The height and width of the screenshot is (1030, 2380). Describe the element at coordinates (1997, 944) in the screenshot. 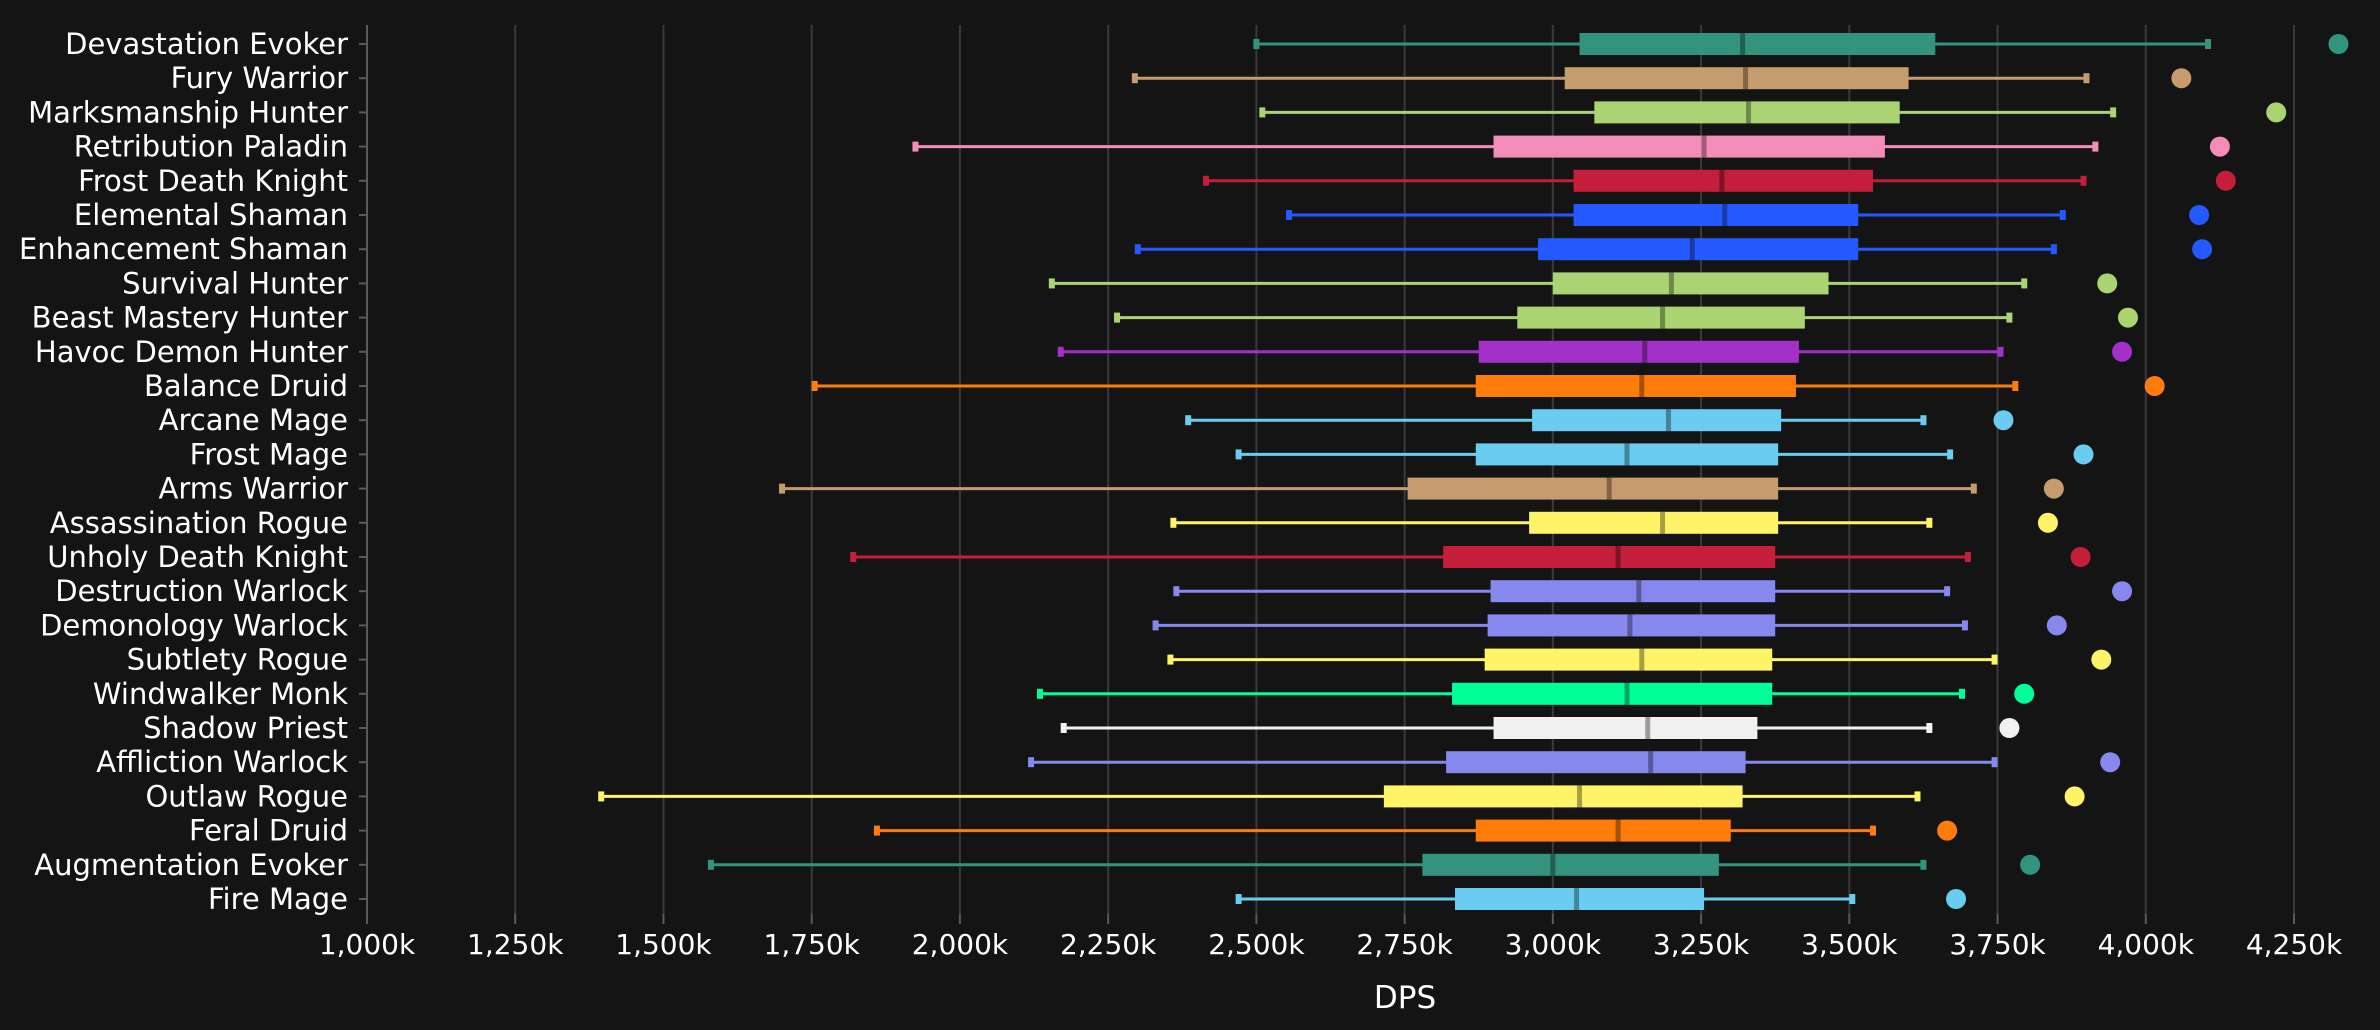

I see `x-tick-label: 3,750k` at that location.